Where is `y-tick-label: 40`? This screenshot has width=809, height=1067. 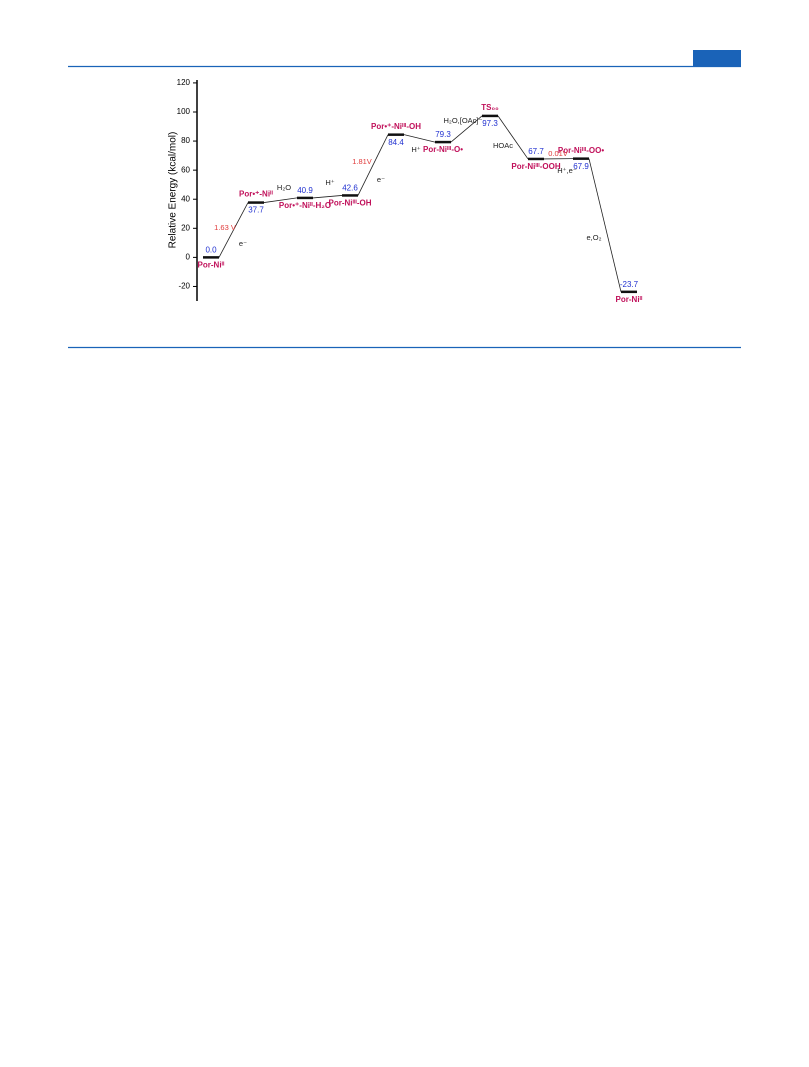 y-tick-label: 40 is located at coordinates (185, 198).